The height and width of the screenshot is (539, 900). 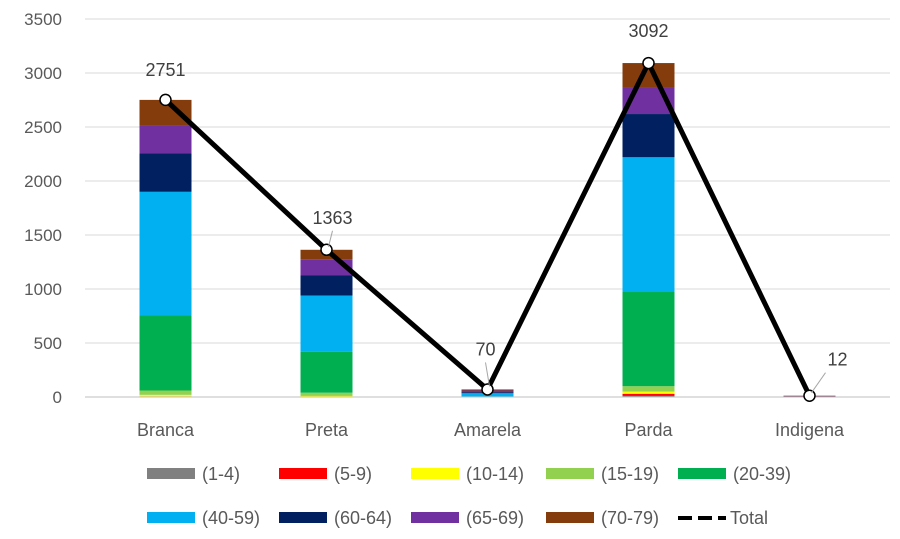 What do you see at coordinates (495, 518) in the screenshot?
I see `legend-label: (65-69)` at bounding box center [495, 518].